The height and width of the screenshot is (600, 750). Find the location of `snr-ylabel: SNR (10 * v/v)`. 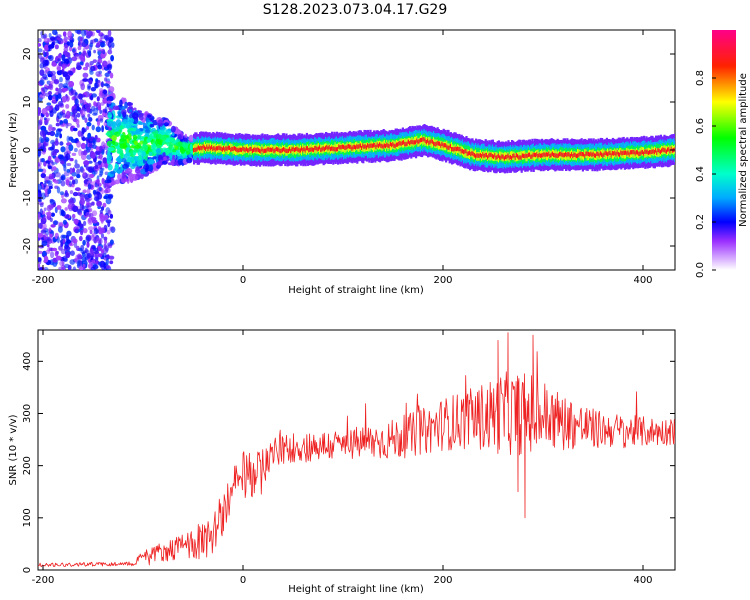

snr-ylabel: SNR (10 * v/v) is located at coordinates (13, 449).